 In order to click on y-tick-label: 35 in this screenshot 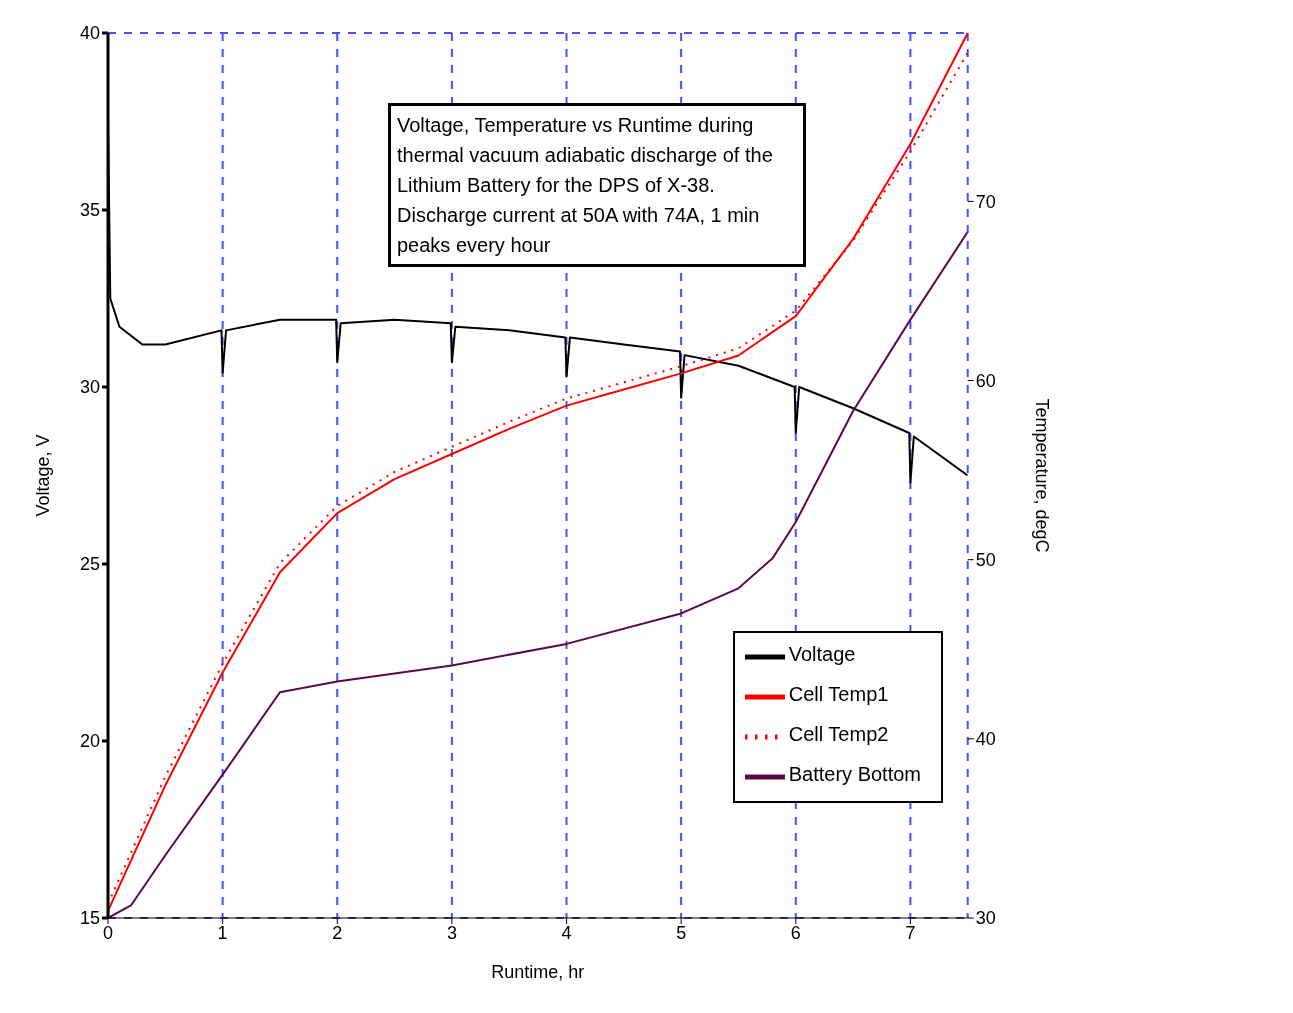, I will do `click(89, 210)`.